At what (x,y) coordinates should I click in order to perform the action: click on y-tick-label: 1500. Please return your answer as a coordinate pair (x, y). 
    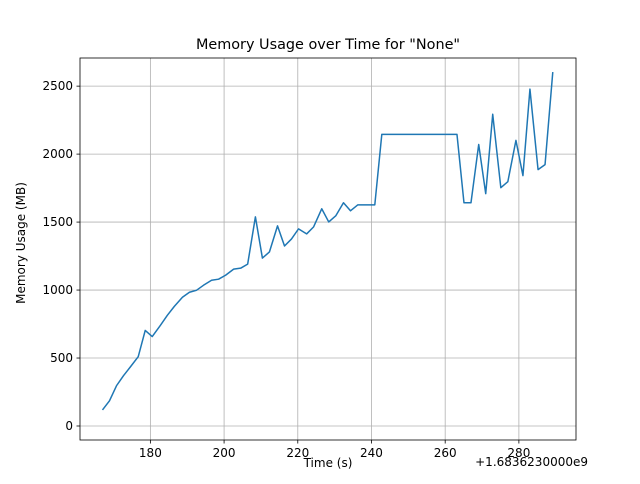
    Looking at the image, I should click on (57, 222).